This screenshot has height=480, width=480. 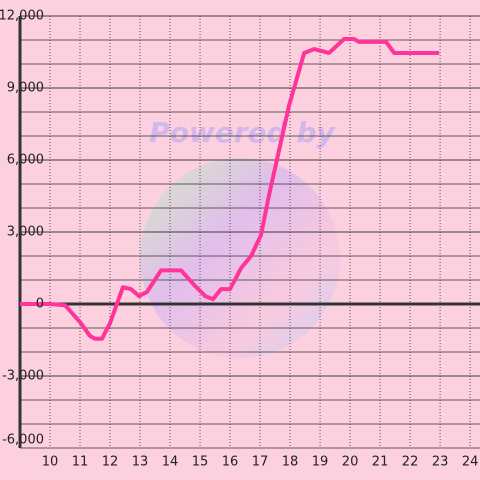 What do you see at coordinates (25, 88) in the screenshot?
I see `y-tick-label: 9,000` at bounding box center [25, 88].